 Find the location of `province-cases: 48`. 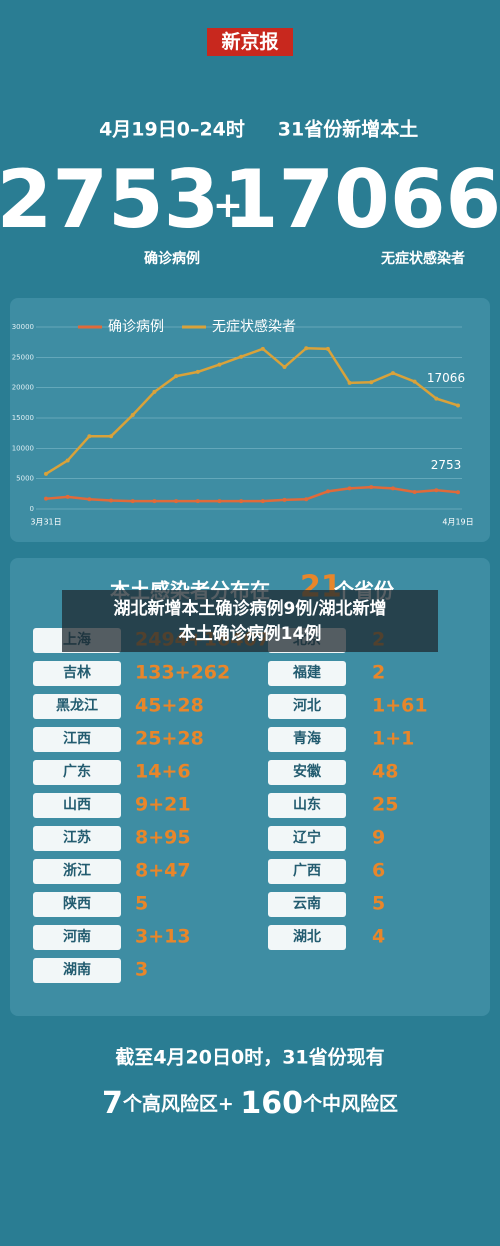

province-cases: 48 is located at coordinates (385, 772).